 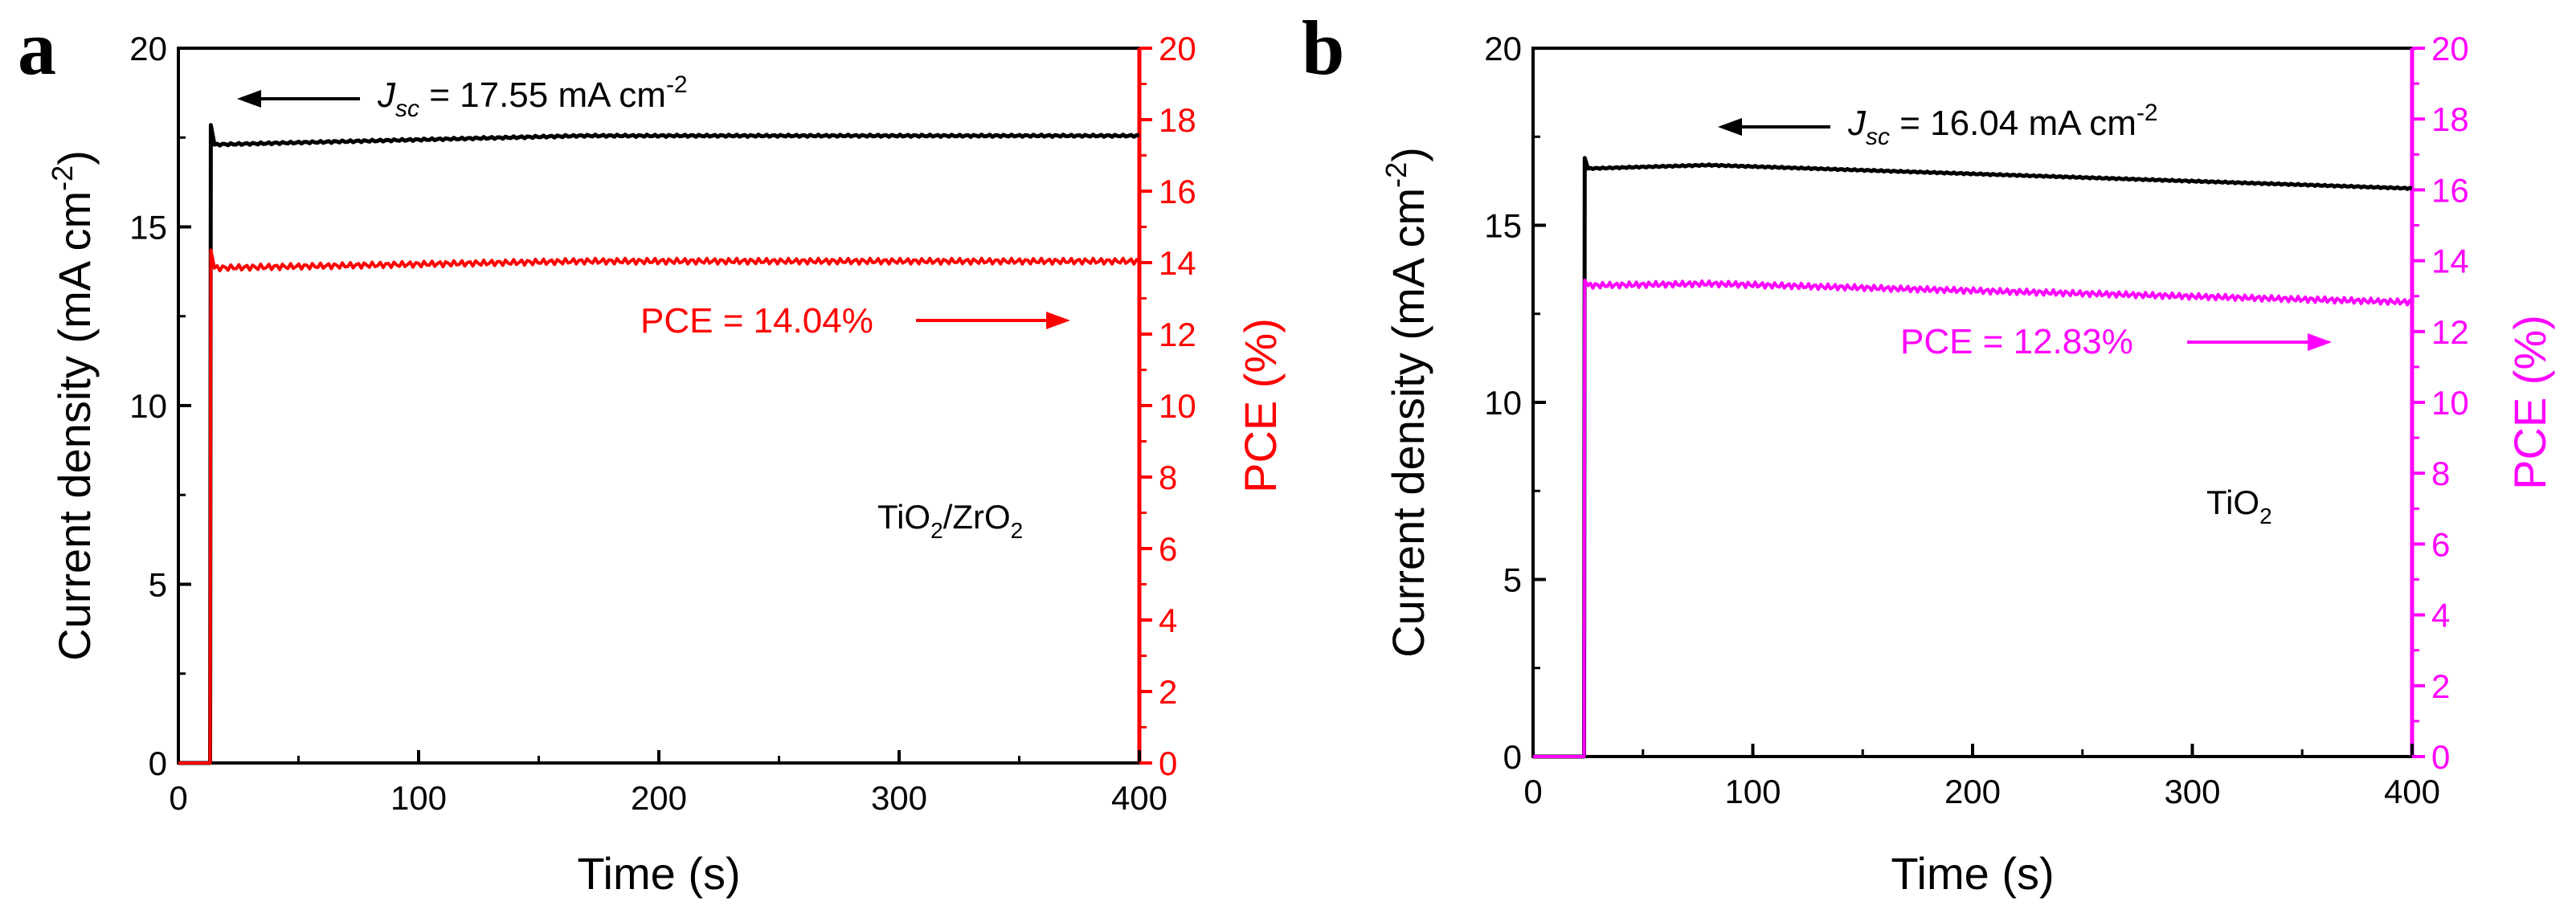 What do you see at coordinates (542, 95) in the screenshot?
I see `jsc-value: = 17.55 mA cm` at bounding box center [542, 95].